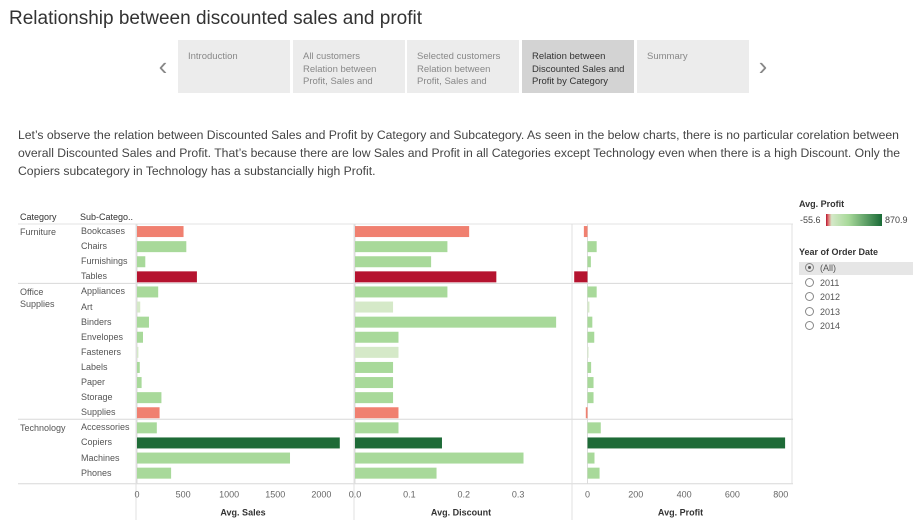  Describe the element at coordinates (377, 413) in the screenshot. I see `bar-avg-discount-supplies` at that location.